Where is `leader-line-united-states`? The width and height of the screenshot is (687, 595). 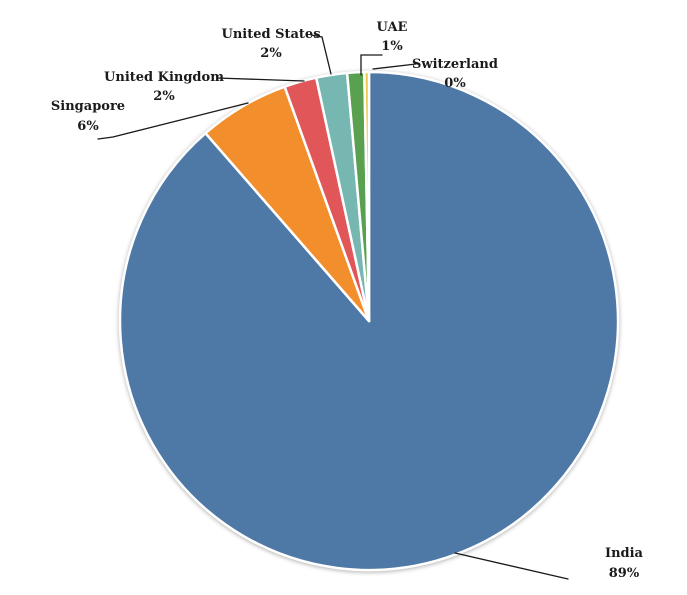
leader-line-united-states is located at coordinates (321, 54).